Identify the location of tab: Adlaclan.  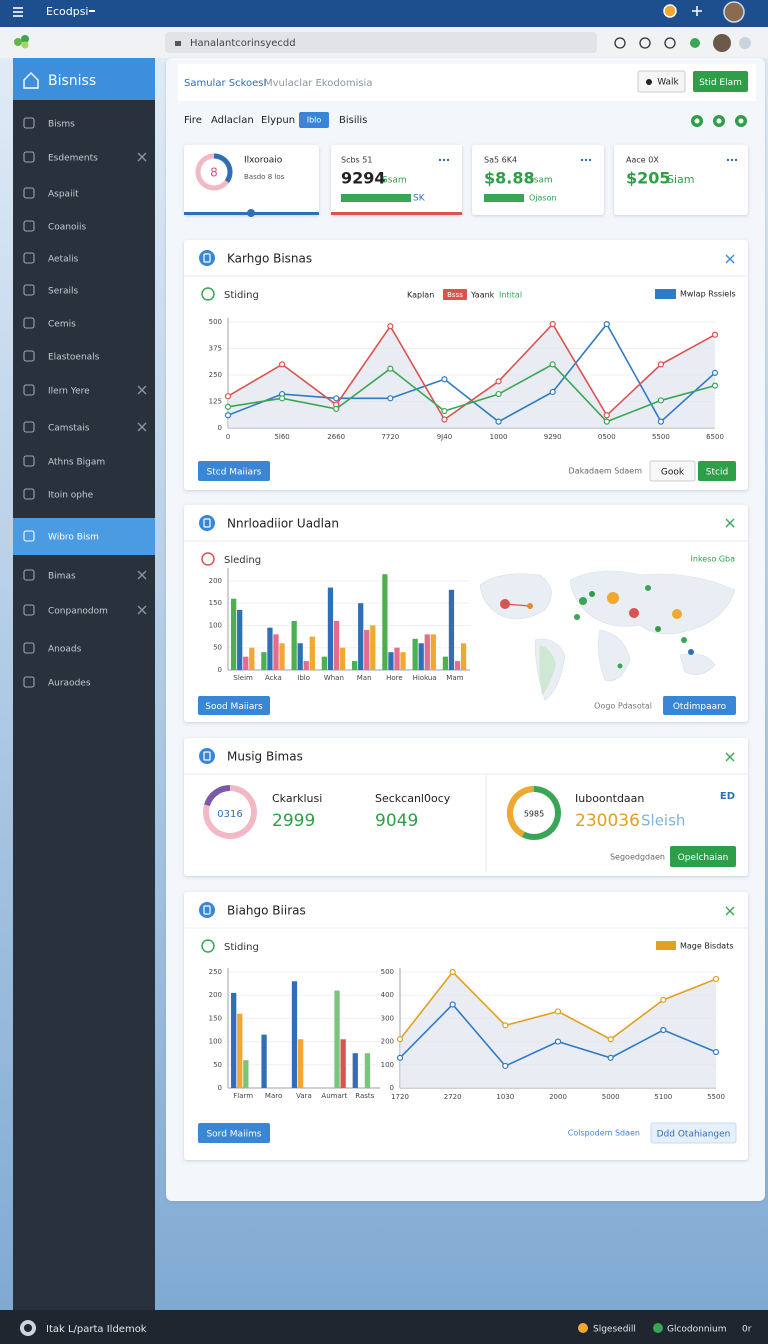
(232, 120).